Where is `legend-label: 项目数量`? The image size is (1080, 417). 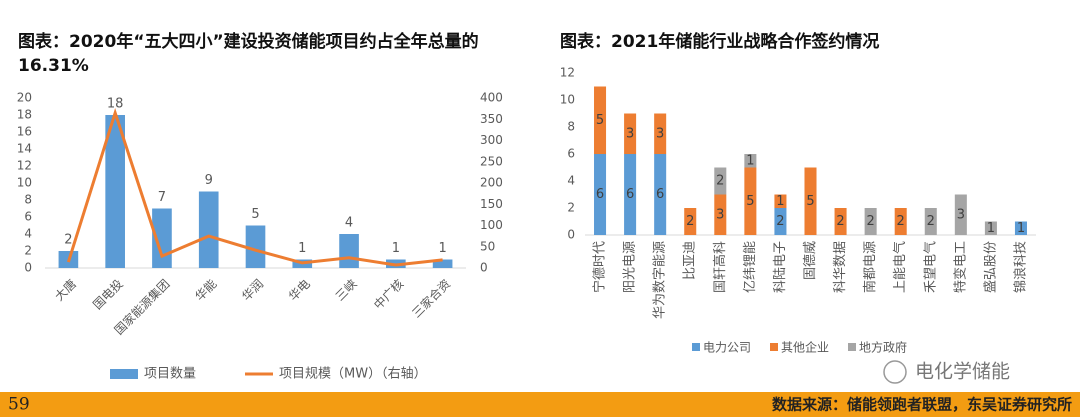 legend-label: 项目数量 is located at coordinates (170, 374).